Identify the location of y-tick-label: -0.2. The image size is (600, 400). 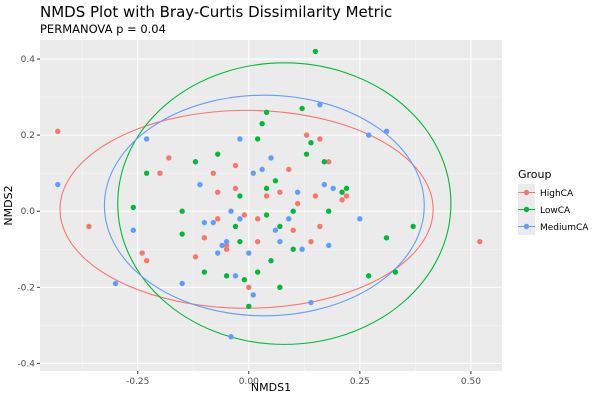
(26, 288).